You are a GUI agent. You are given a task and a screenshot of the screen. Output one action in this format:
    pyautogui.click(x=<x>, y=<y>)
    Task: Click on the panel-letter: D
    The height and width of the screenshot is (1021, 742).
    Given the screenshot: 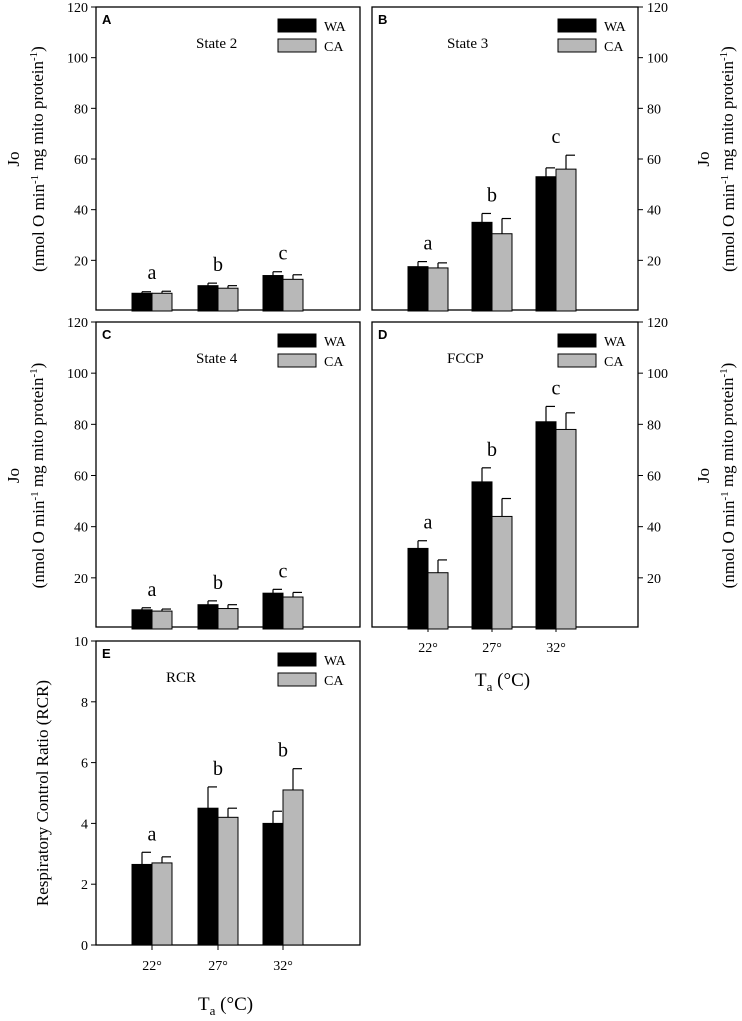 What is the action you would take?
    pyautogui.click(x=382, y=334)
    